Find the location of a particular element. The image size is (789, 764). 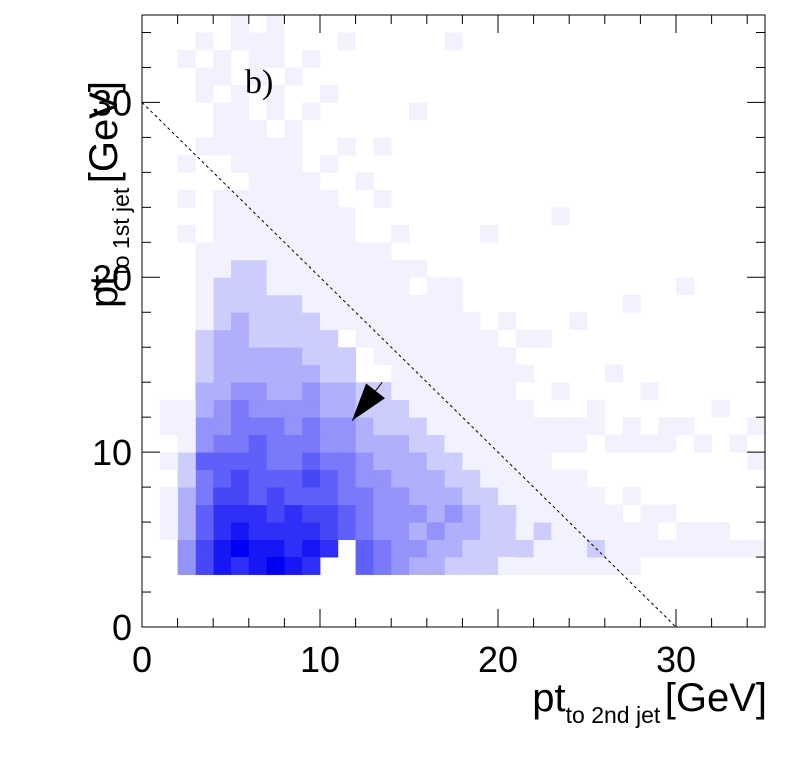

x-tick-label: 20 is located at coordinates (498, 659).